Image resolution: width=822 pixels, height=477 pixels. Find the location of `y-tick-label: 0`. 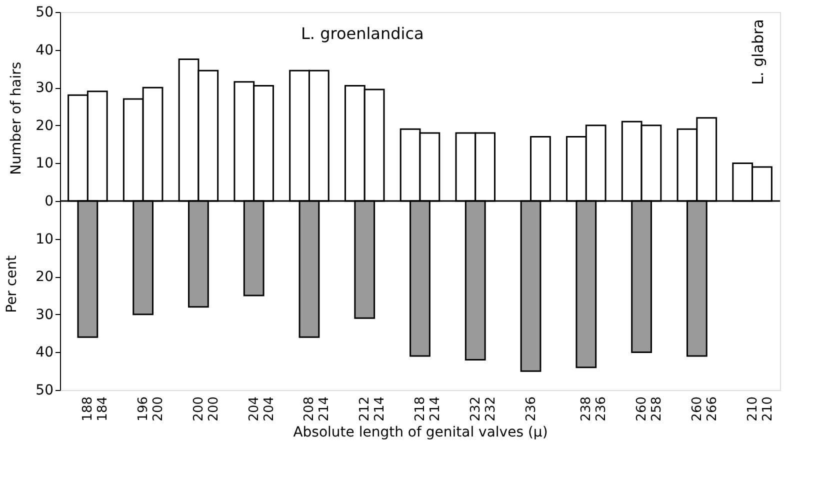

y-tick-label: 0 is located at coordinates (49, 202).